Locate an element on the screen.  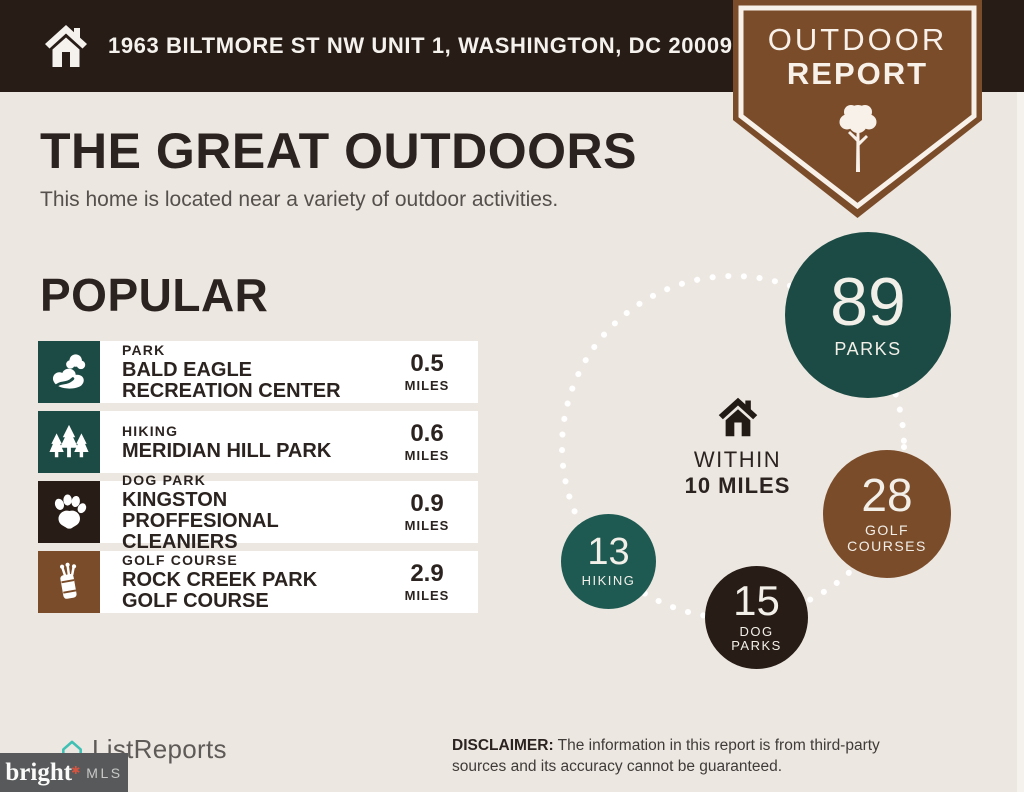
page-title: THE GREAT OUTDOORS is located at coordinates (338, 151).